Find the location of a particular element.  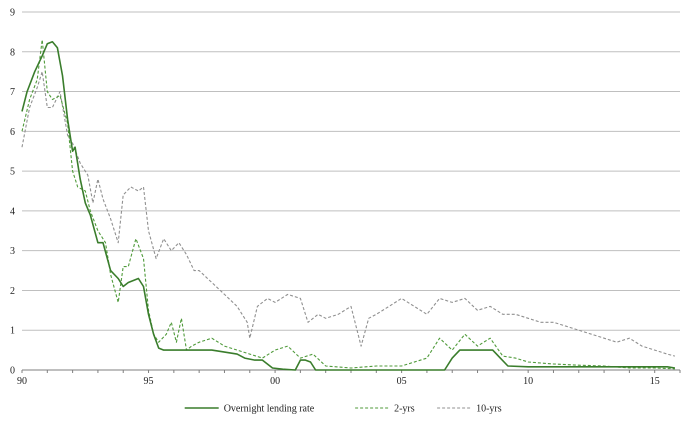

y-tick-label: 2 is located at coordinates (12, 291).